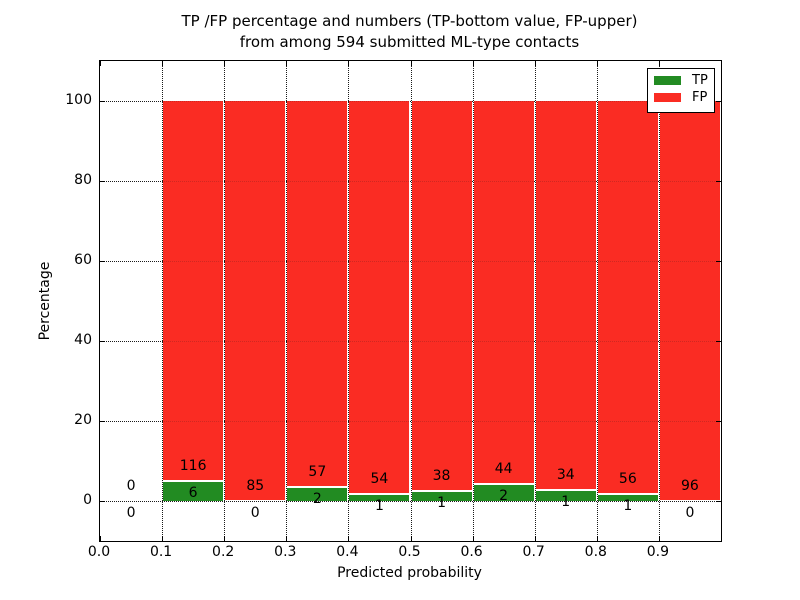 This screenshot has width=800, height=600. I want to click on fp-count-label: 54, so click(379, 478).